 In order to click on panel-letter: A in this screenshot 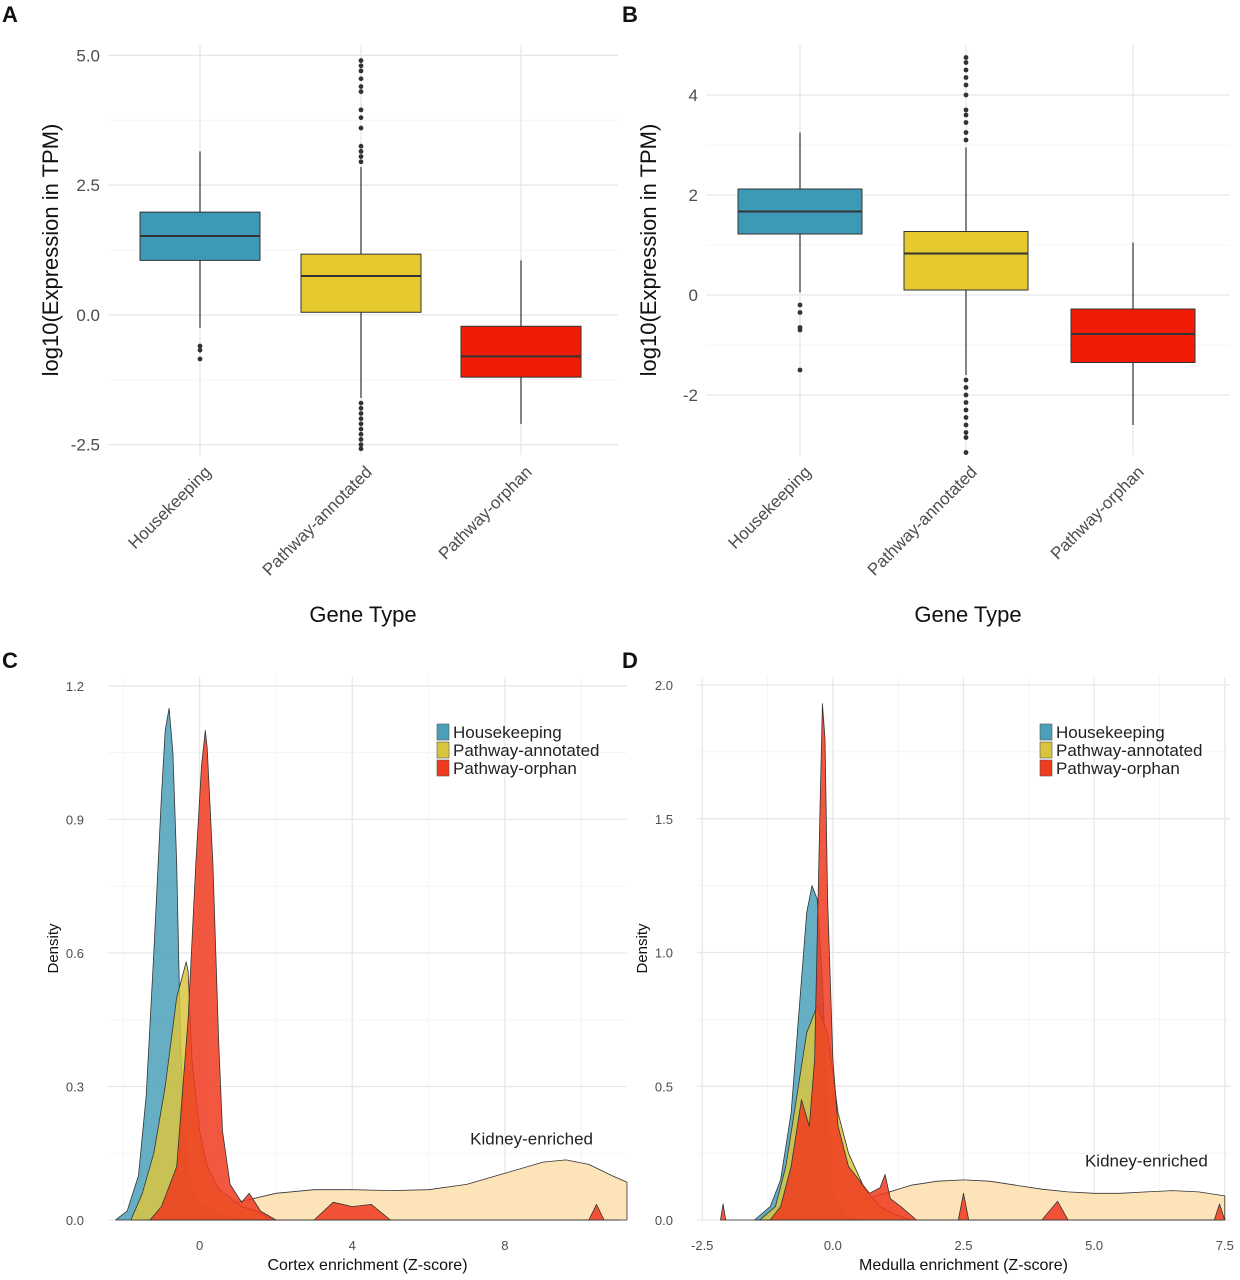, I will do `click(10, 14)`.